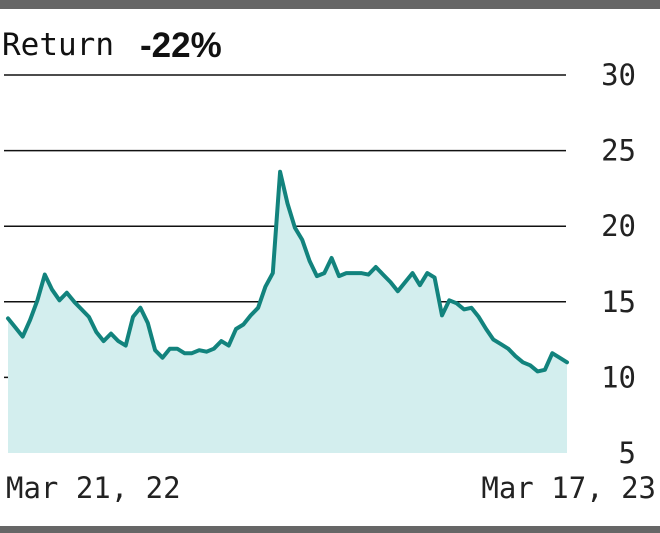  Describe the element at coordinates (181, 45) in the screenshot. I see `chart-return-value: -22%` at that location.